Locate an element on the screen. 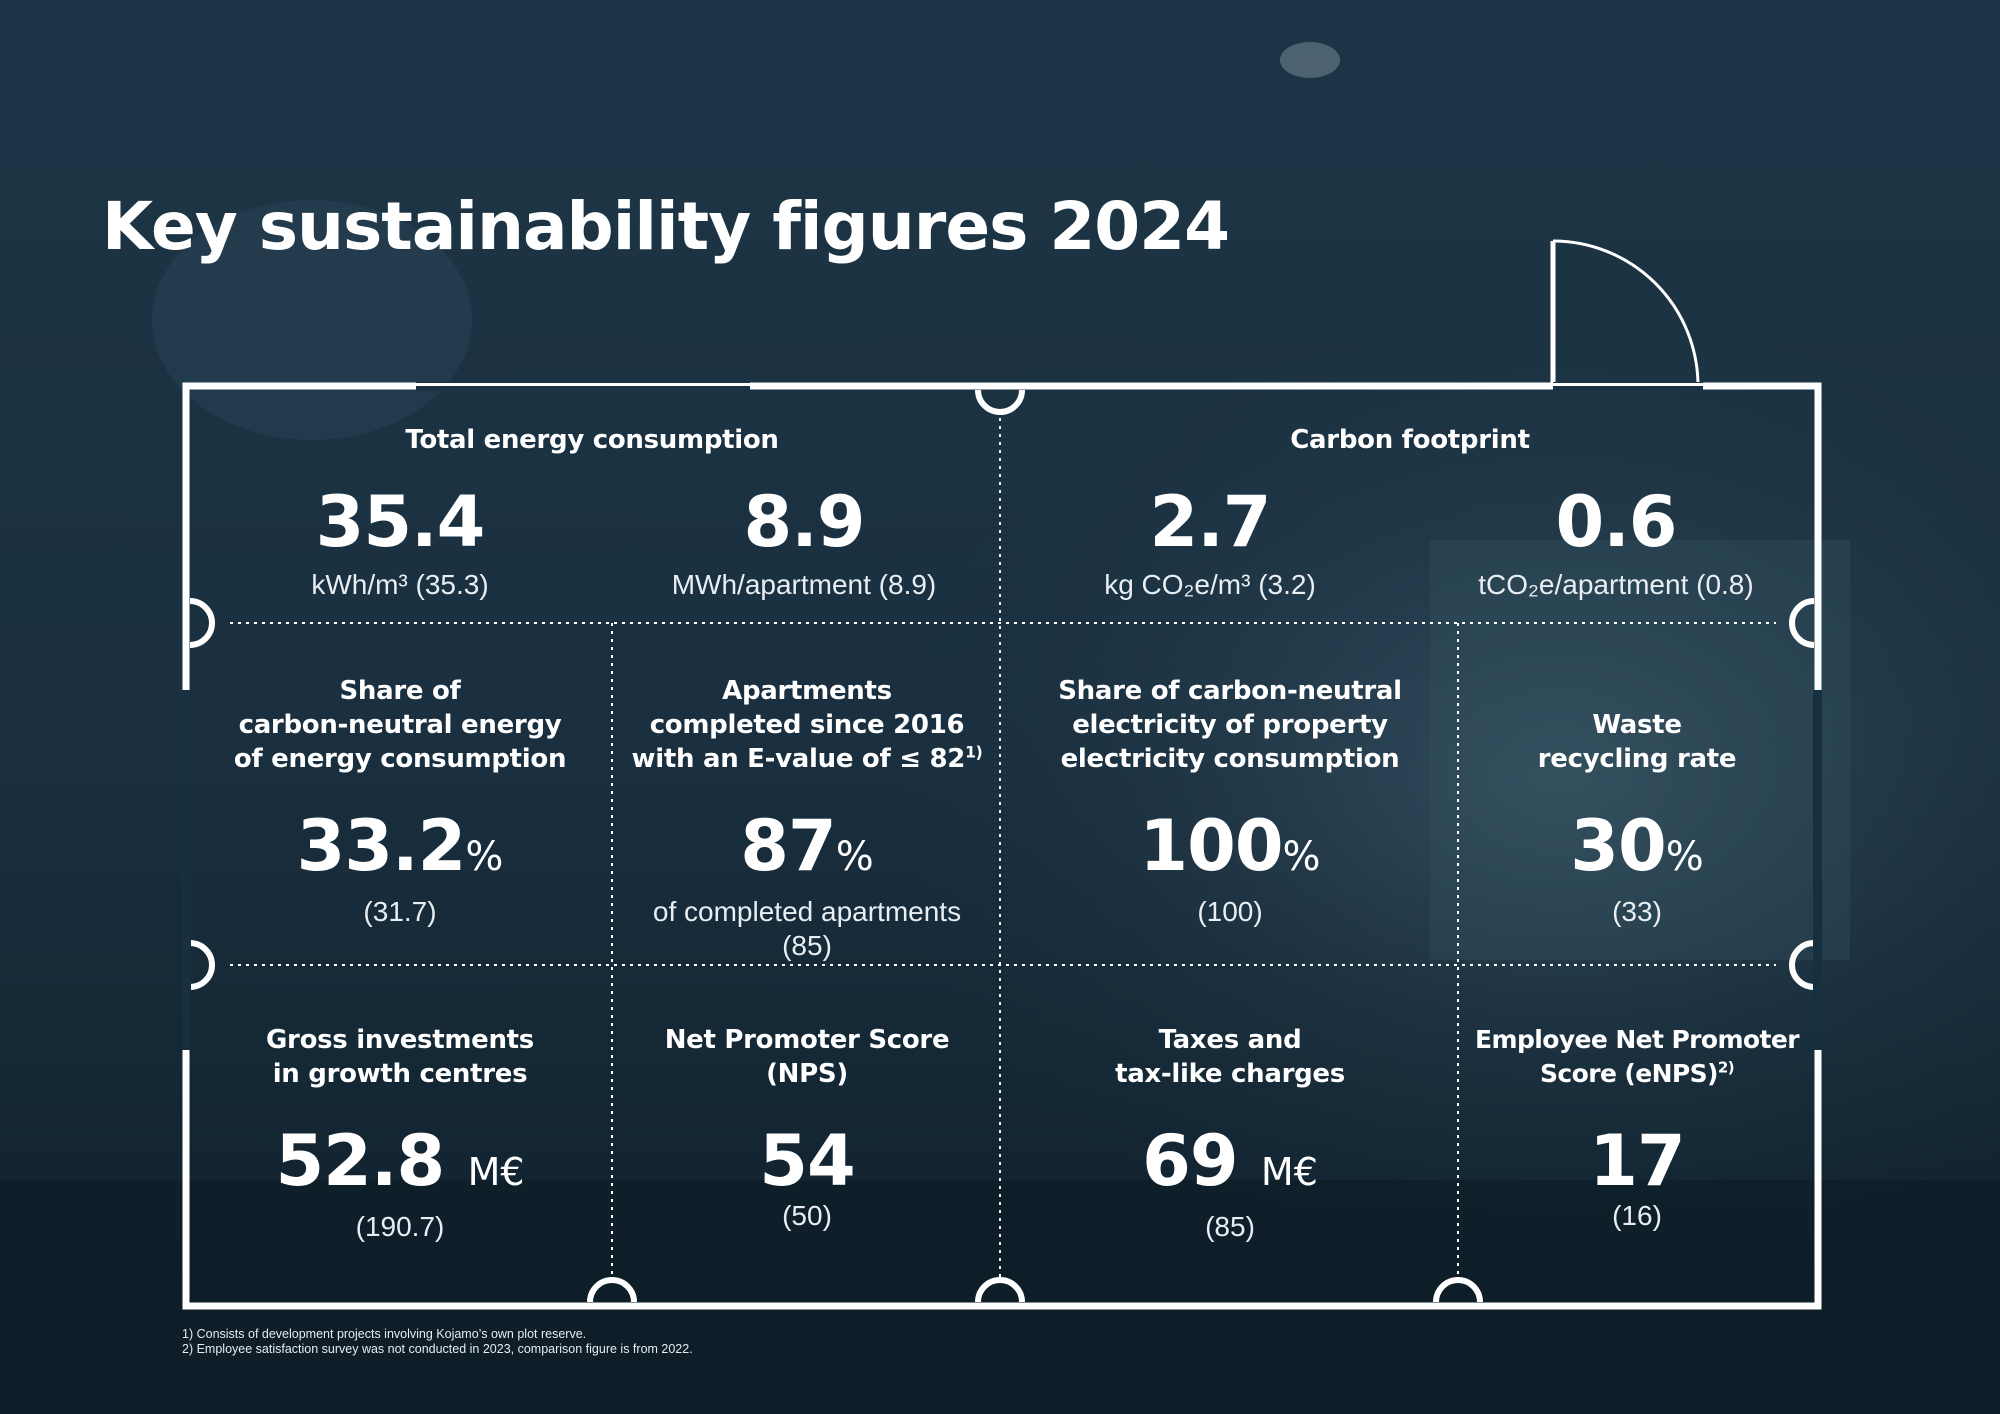 This screenshot has height=1414, width=2000. kpi-comparison: (100) is located at coordinates (1230, 911).